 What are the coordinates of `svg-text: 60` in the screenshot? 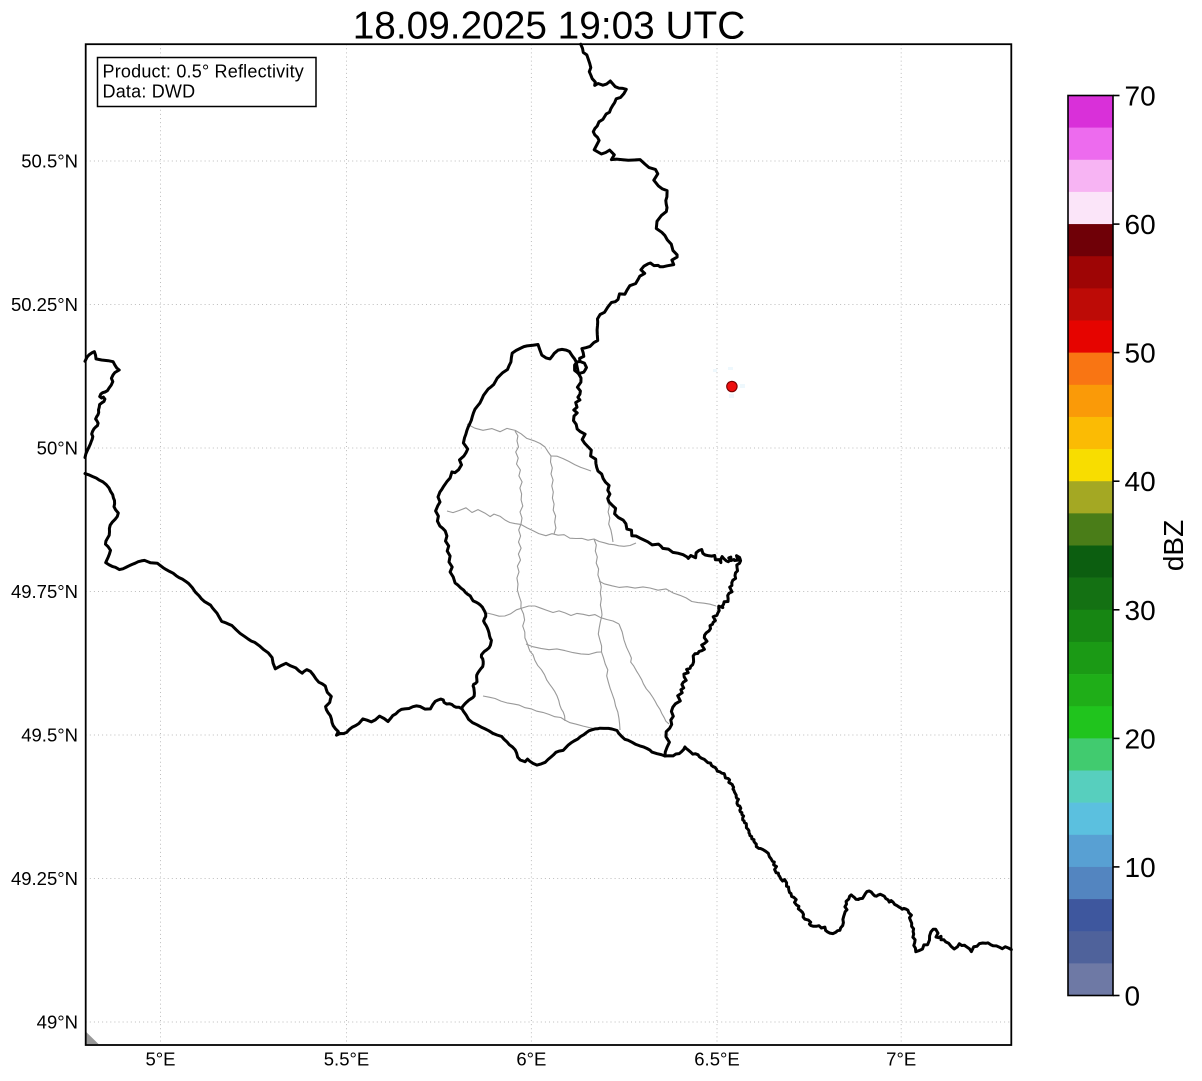 It's located at (1140, 224).